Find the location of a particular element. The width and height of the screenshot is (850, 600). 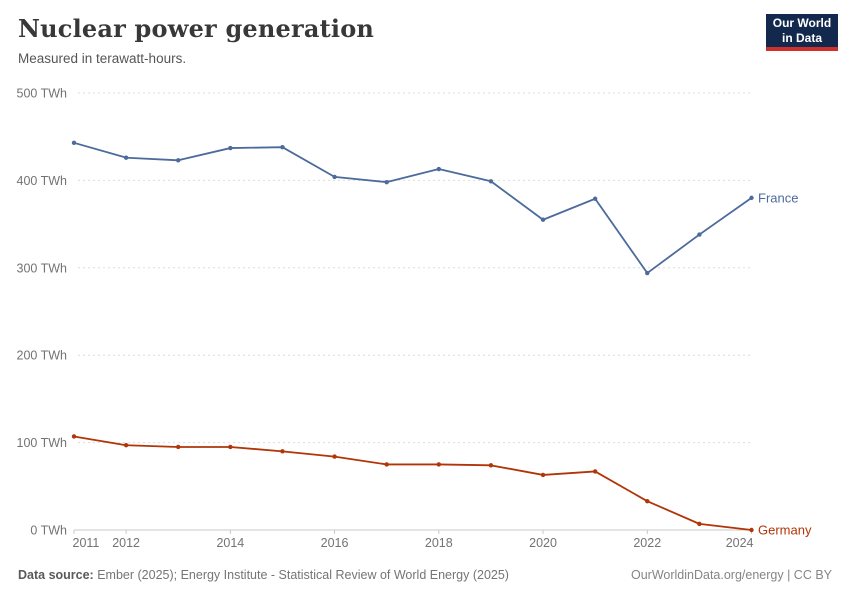

data-point-france-2014 is located at coordinates (230, 148).